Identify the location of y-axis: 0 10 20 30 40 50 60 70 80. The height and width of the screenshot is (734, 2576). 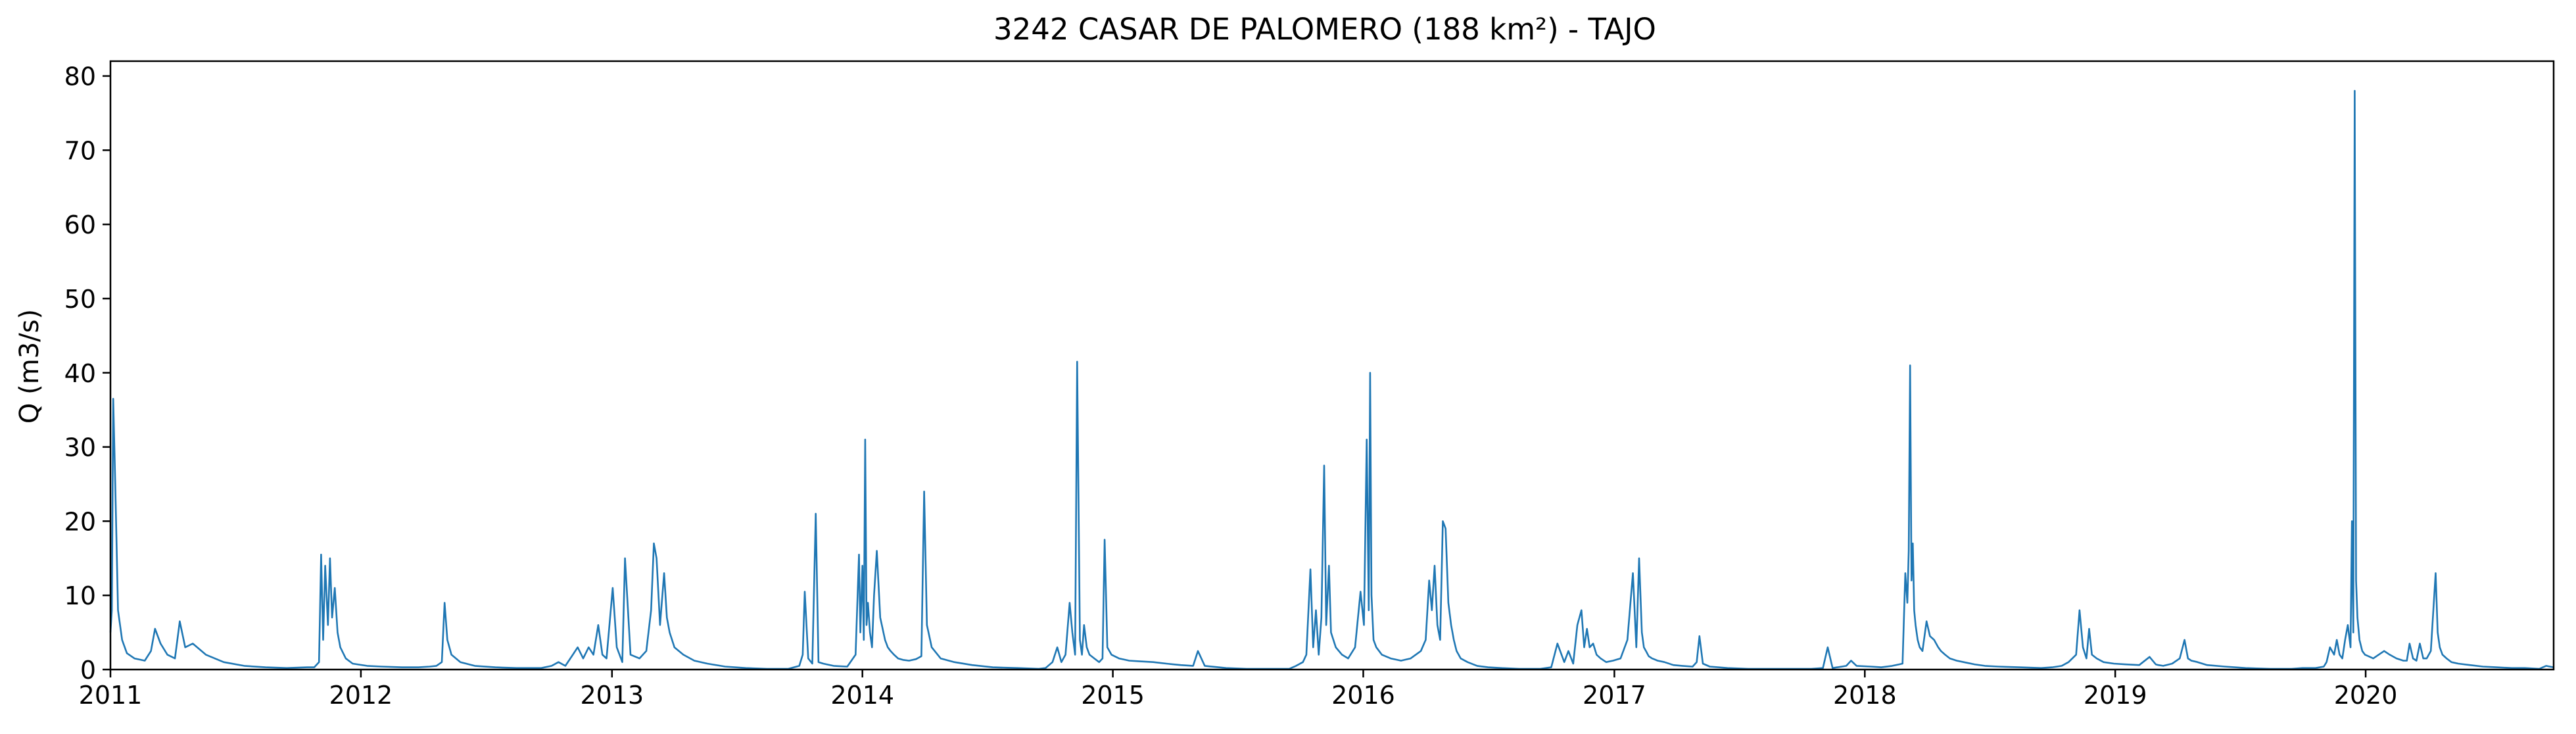
(87, 374).